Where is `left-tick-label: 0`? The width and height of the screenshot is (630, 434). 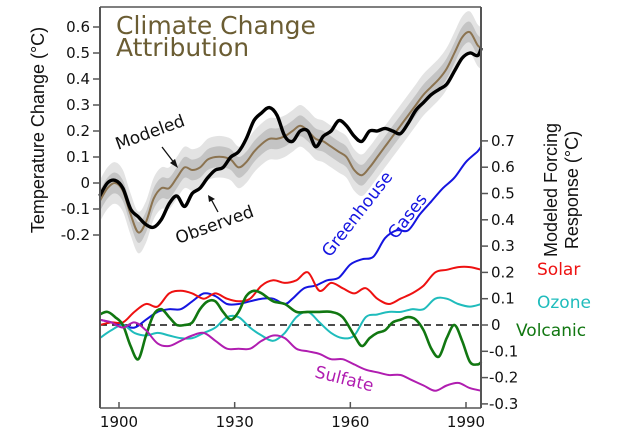 left-tick-label: 0 is located at coordinates (85, 183).